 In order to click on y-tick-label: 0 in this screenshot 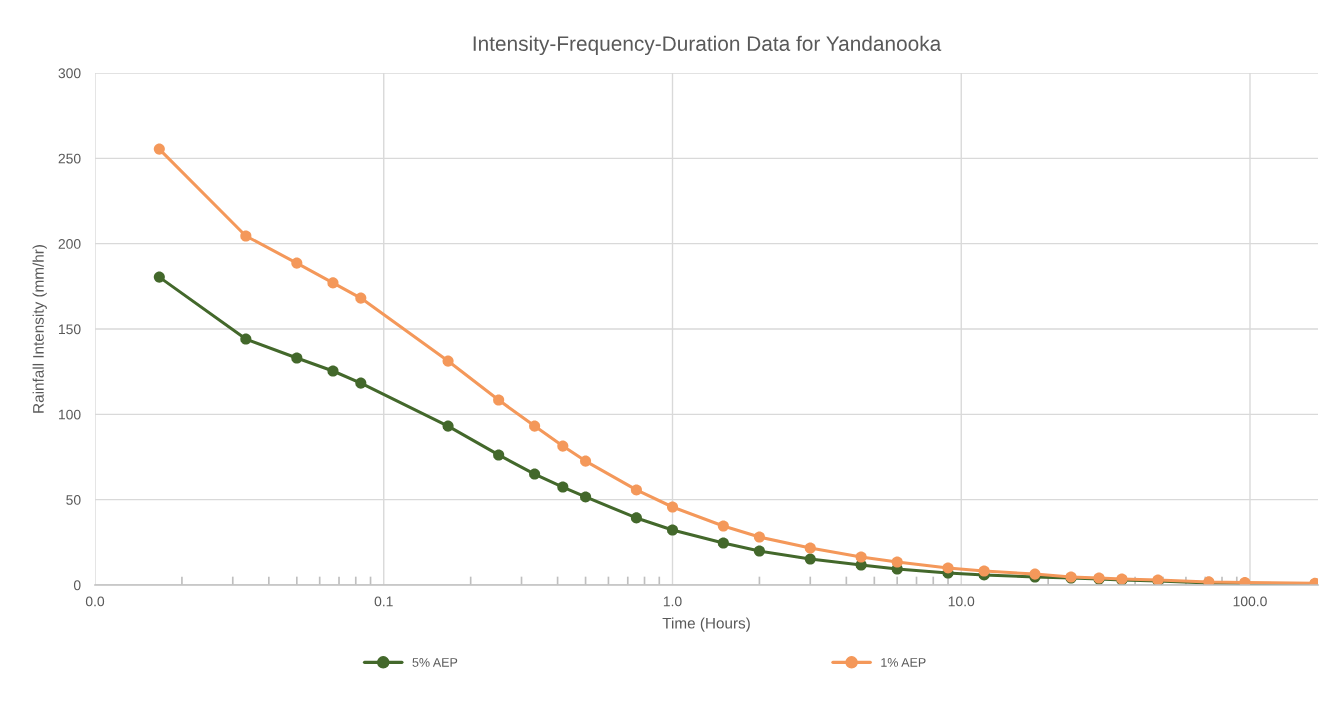, I will do `click(77, 585)`.